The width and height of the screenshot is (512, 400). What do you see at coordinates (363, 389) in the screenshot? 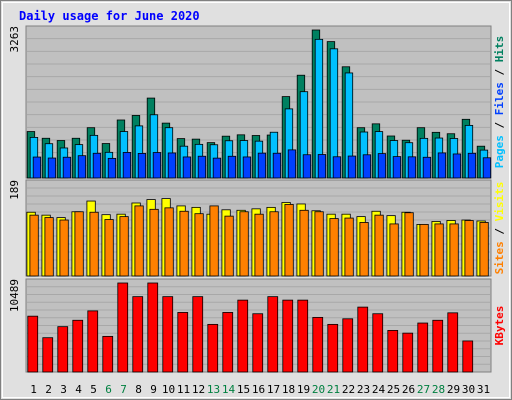
I see `x-tick-label: 23` at bounding box center [363, 389].